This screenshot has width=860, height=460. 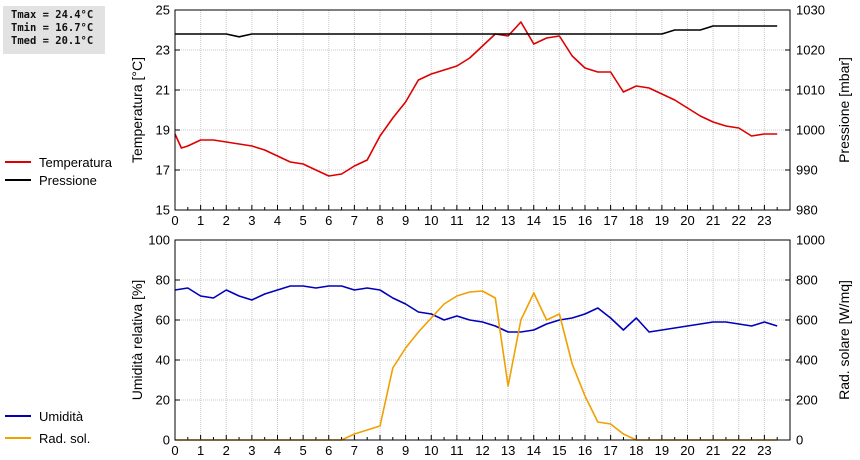 I want to click on x-tick-label: 16, so click(x=585, y=220).